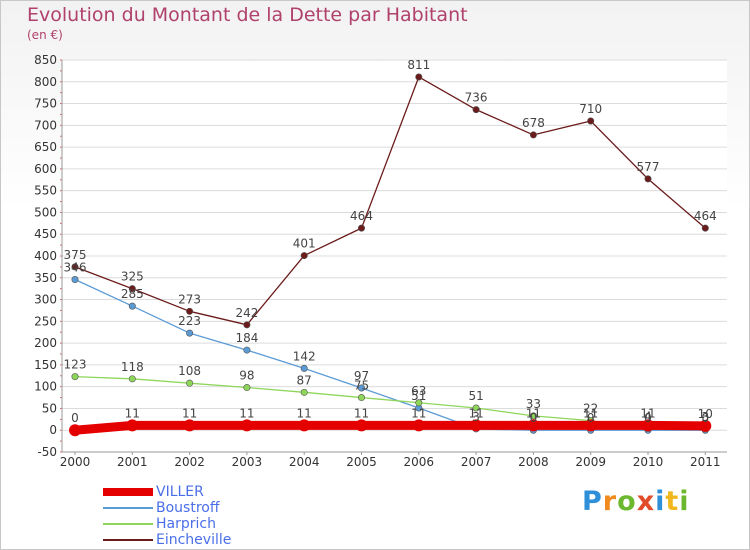  What do you see at coordinates (186, 524) in the screenshot?
I see `legend-label: Harprich` at bounding box center [186, 524].